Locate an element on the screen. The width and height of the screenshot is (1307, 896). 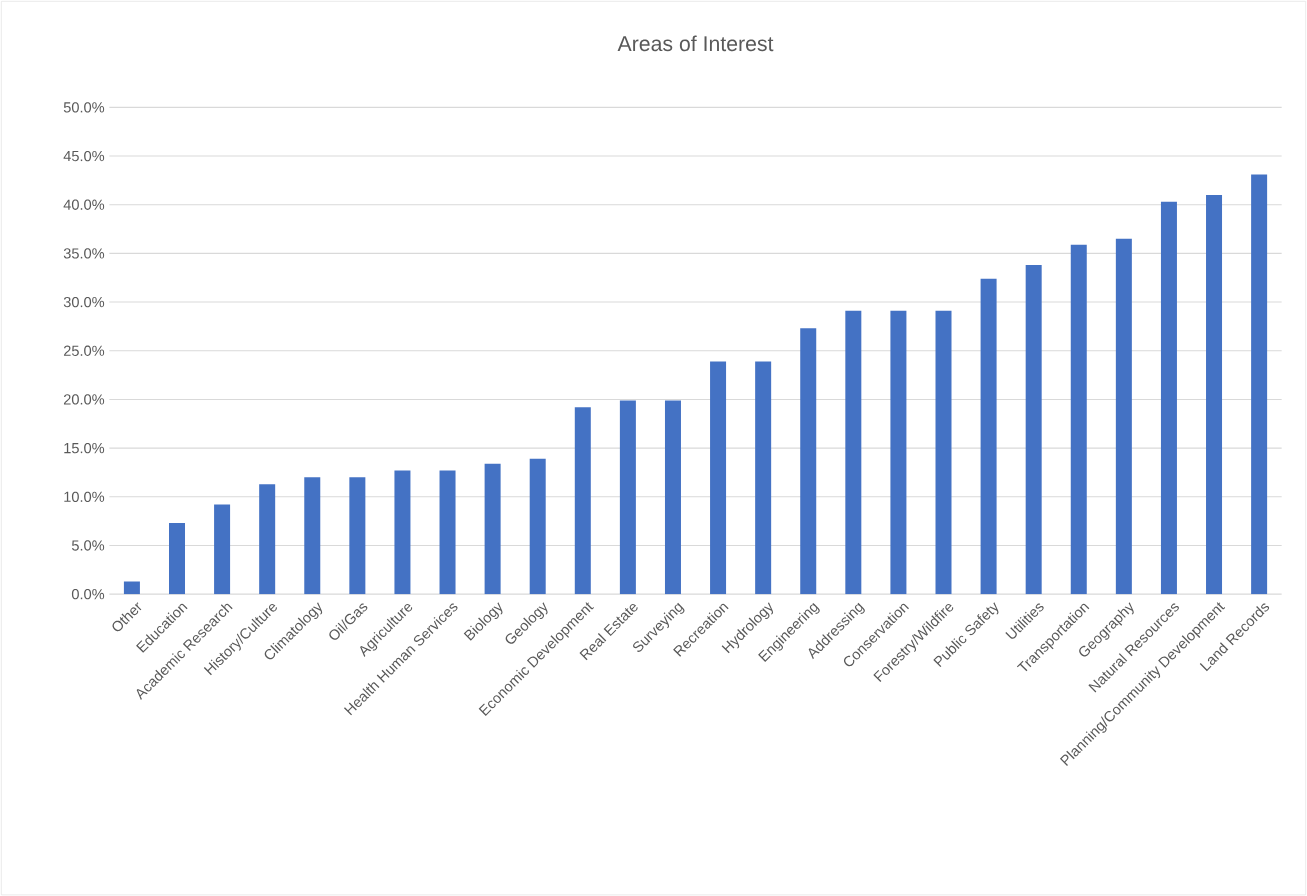
y-tick-label: 40.0% is located at coordinates (84, 204).